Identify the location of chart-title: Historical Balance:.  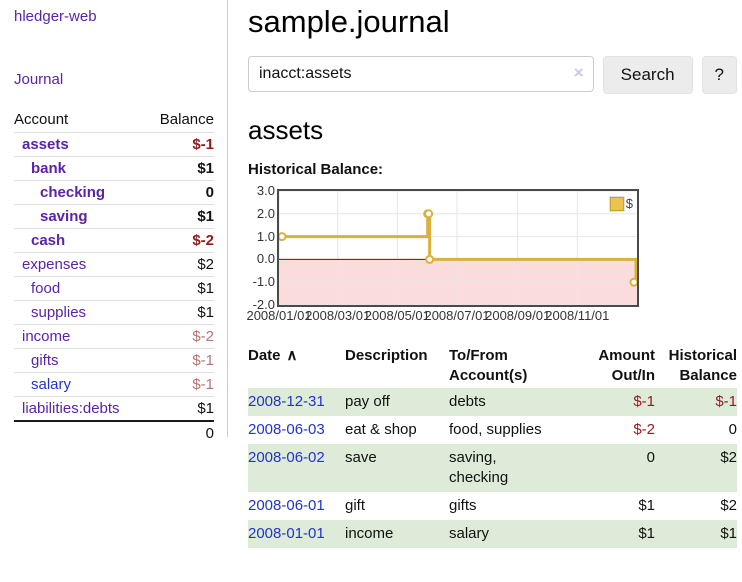
(316, 169).